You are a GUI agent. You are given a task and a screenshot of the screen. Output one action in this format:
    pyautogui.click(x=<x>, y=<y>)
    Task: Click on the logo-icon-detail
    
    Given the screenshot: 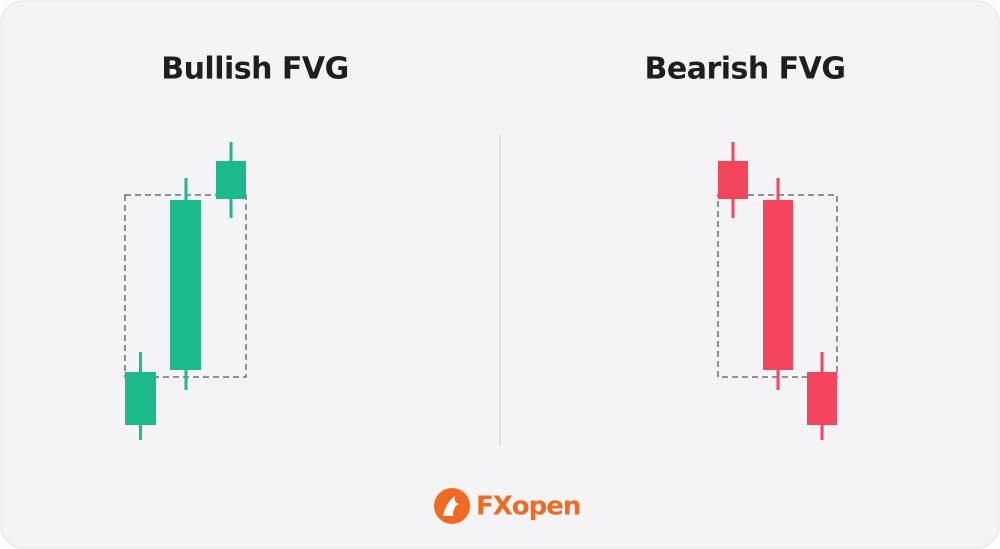 What is the action you would take?
    pyautogui.click(x=451, y=506)
    